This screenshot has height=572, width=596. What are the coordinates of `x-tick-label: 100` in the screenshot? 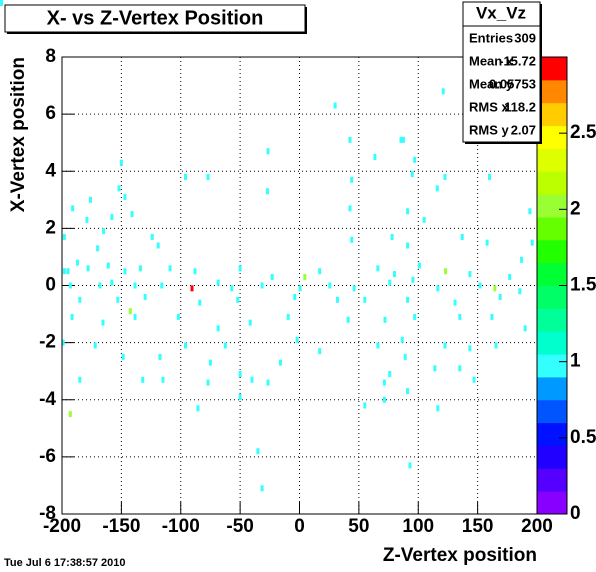 It's located at (418, 526).